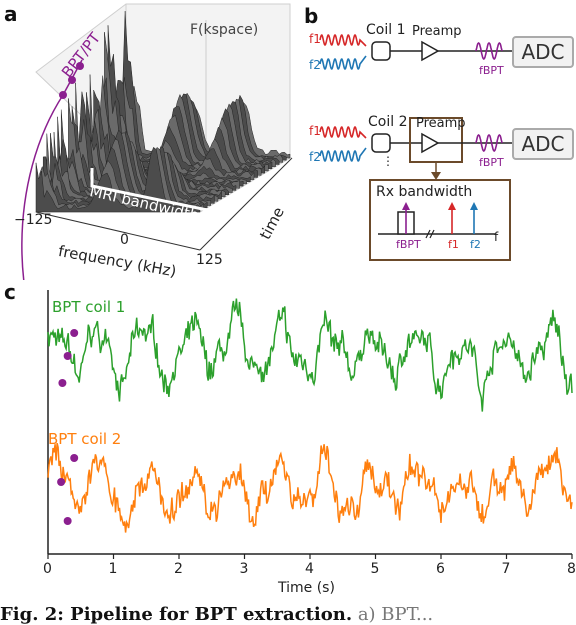  Describe the element at coordinates (386, 30) in the screenshot. I see `row1-coil-label: Coil 1` at that location.